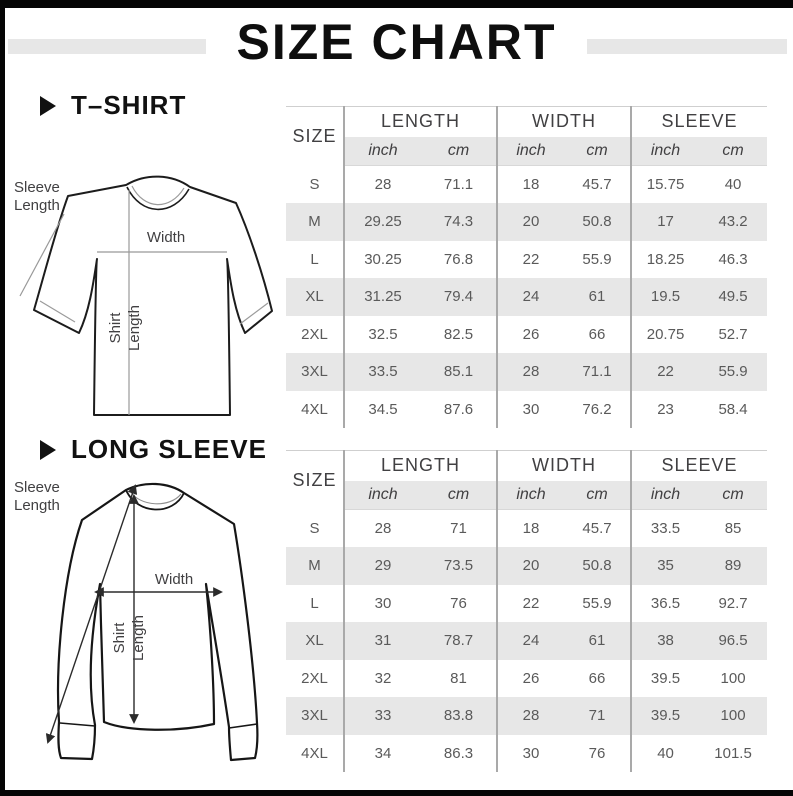 Image resolution: width=793 pixels, height=796 pixels. I want to click on value-cell: 46.3, so click(733, 259).